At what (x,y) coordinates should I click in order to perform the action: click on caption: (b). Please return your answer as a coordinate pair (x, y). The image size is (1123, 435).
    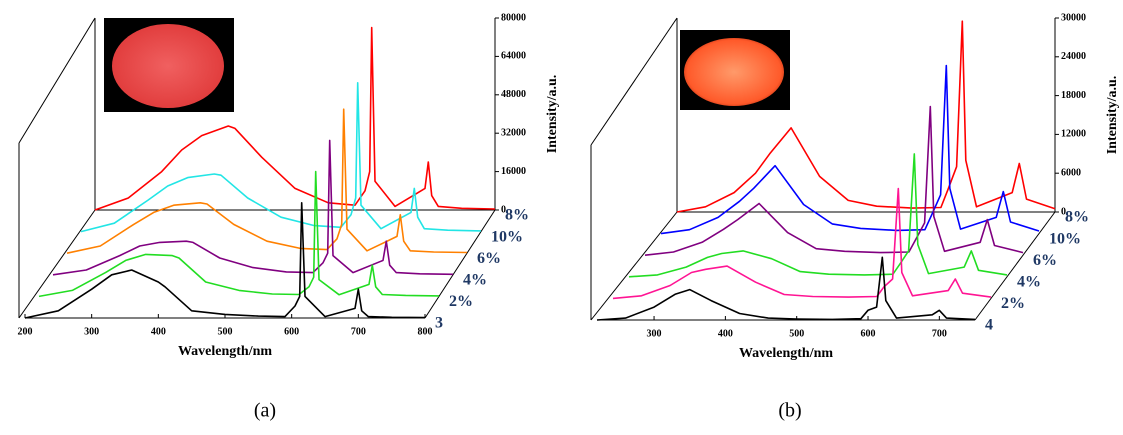
    Looking at the image, I should click on (789, 411).